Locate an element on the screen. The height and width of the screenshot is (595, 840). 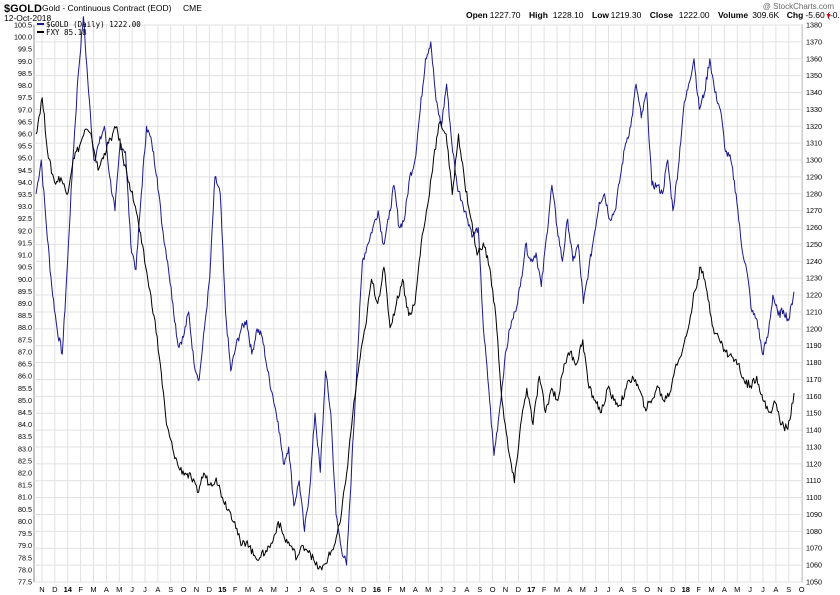
right-tick-label: 1110 is located at coordinates (813, 480).